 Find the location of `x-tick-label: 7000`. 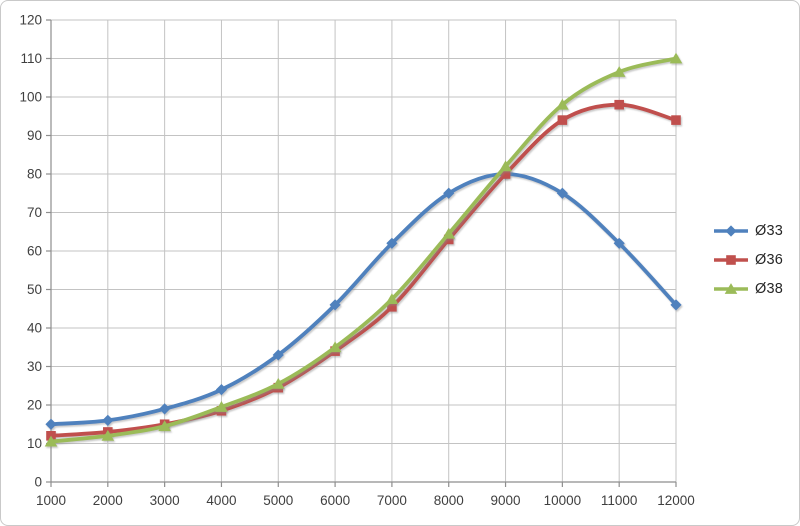

x-tick-label: 7000 is located at coordinates (392, 500).